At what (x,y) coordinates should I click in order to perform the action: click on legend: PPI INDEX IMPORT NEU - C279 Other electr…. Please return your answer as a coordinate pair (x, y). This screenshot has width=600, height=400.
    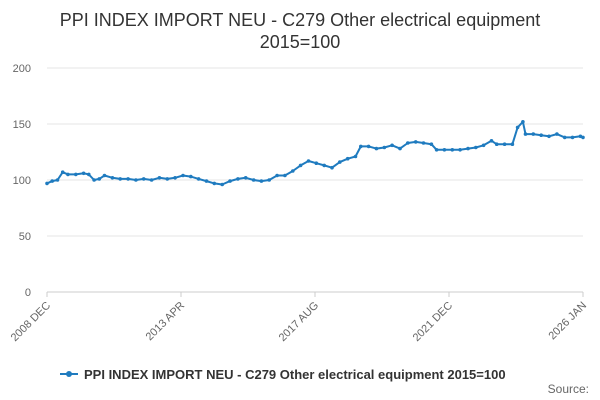
    Looking at the image, I should click on (283, 374).